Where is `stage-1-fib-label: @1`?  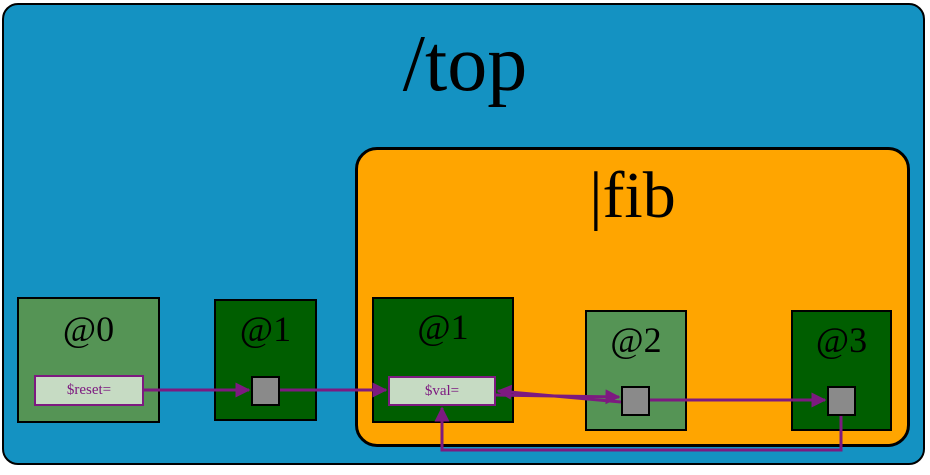
stage-1-fib-label: @1 is located at coordinates (443, 327).